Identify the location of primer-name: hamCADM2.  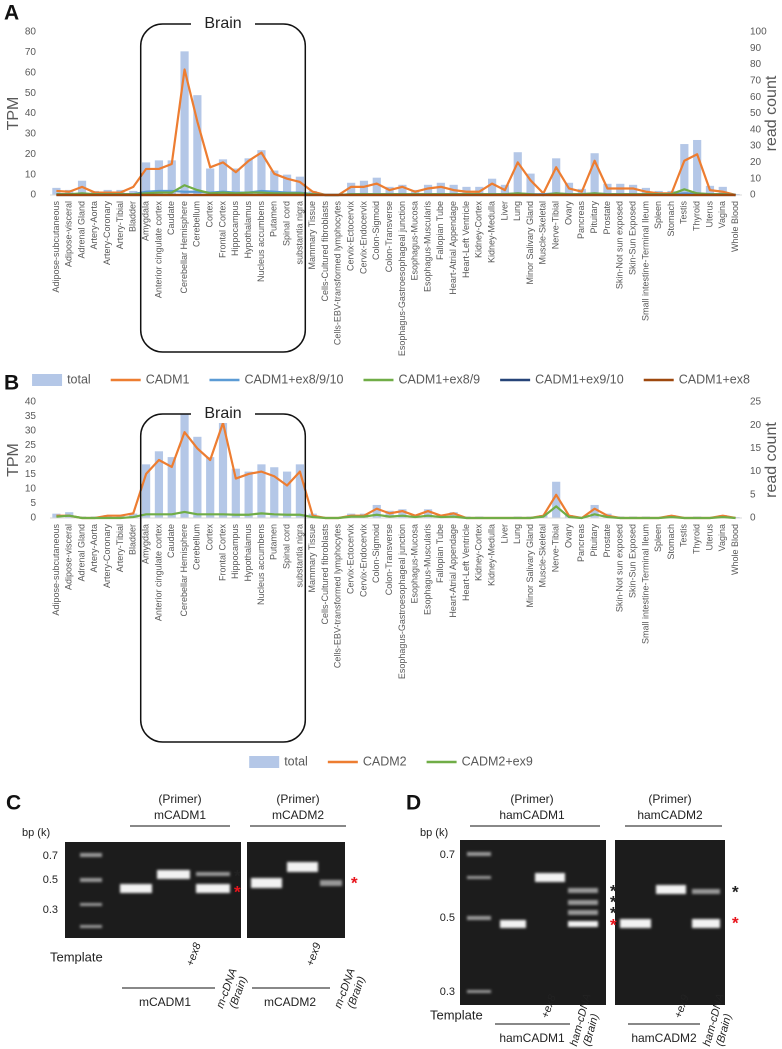
(670, 815).